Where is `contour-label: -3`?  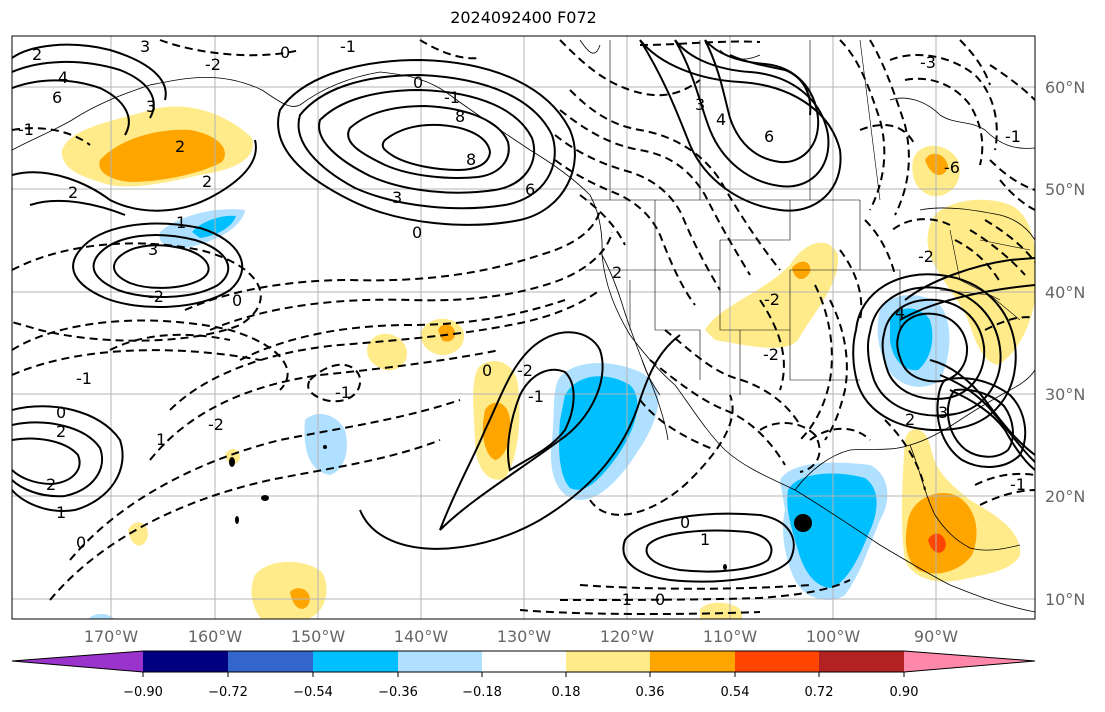 contour-label: -3 is located at coordinates (928, 62).